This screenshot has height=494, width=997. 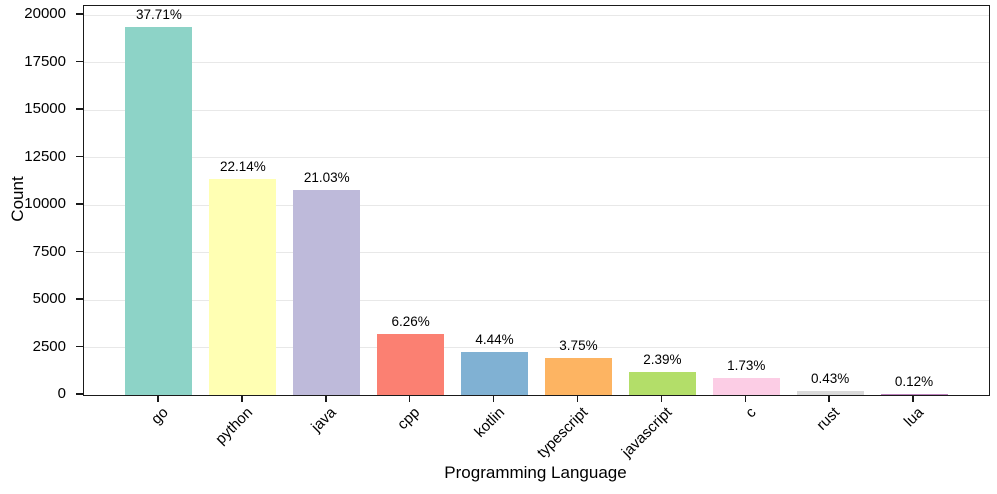 I want to click on bar-javascript, so click(x=662, y=383).